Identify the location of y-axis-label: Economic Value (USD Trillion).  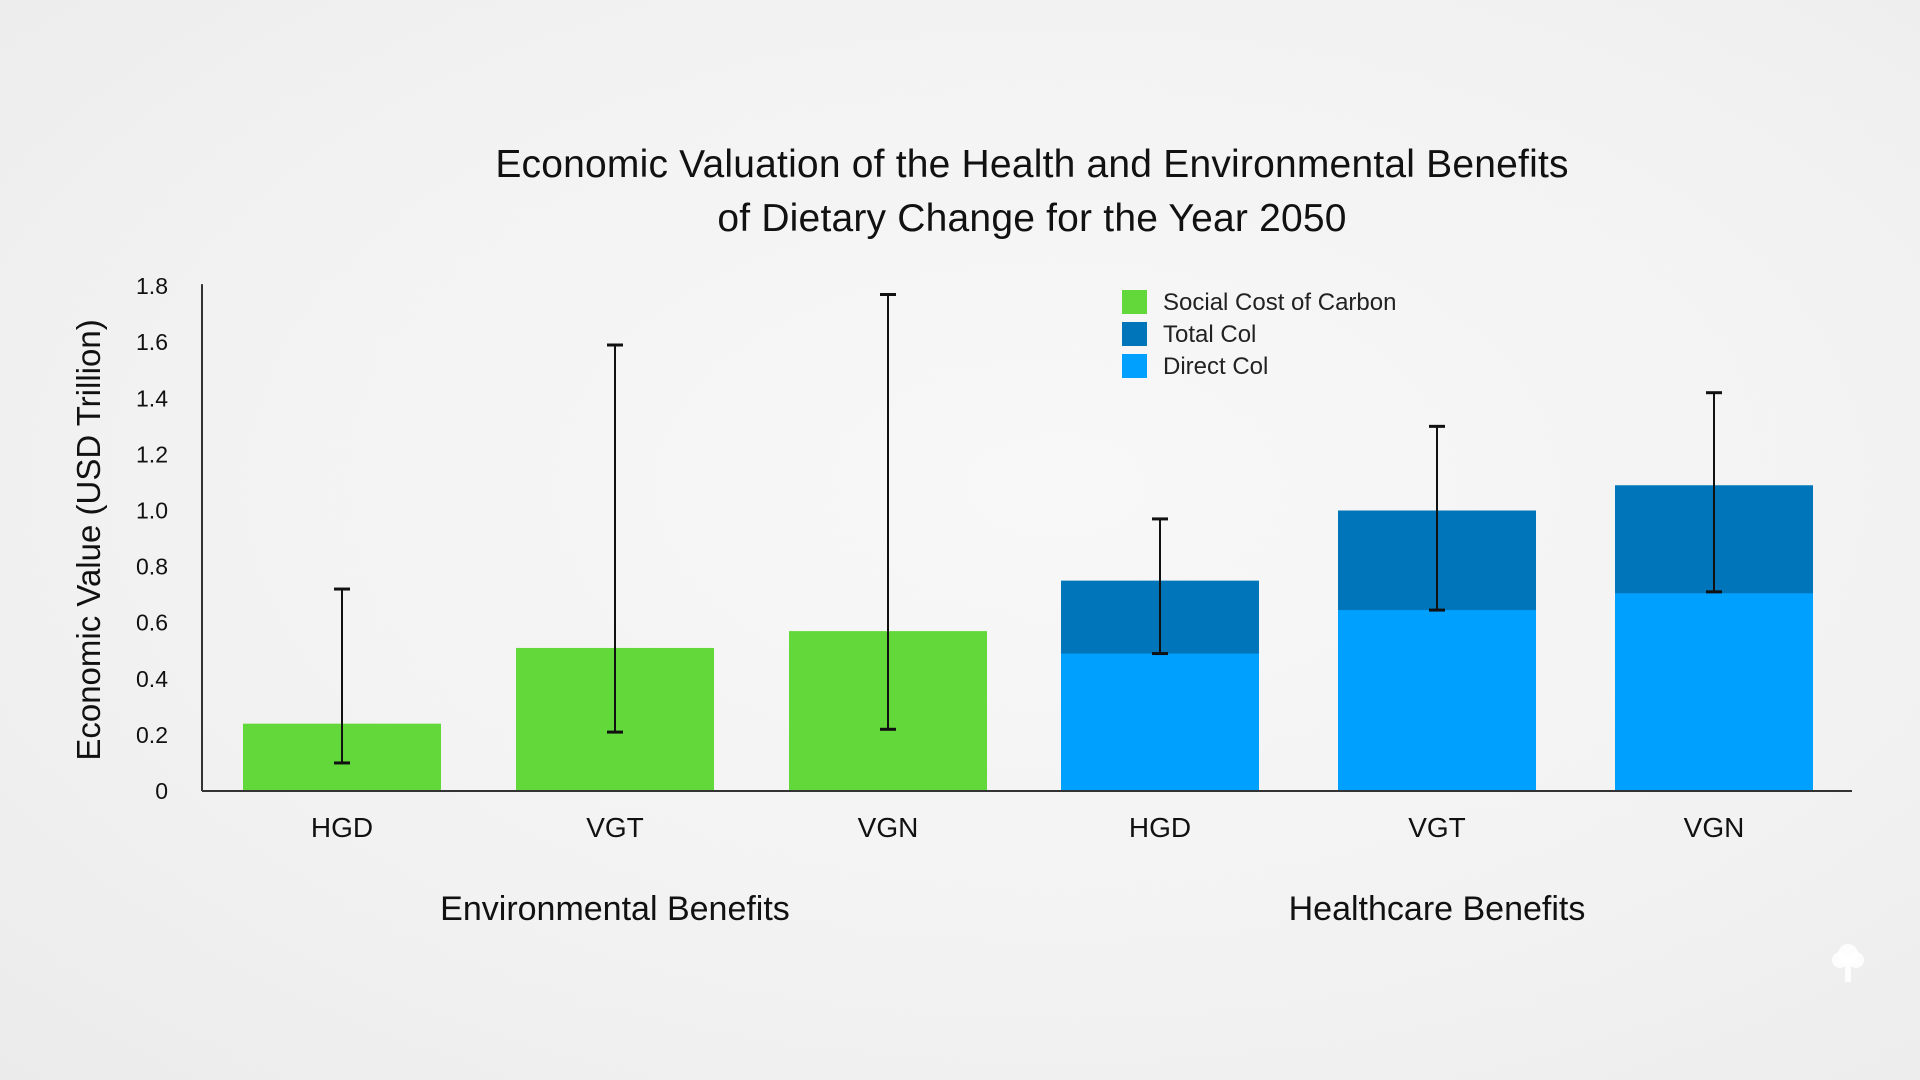
(88, 539).